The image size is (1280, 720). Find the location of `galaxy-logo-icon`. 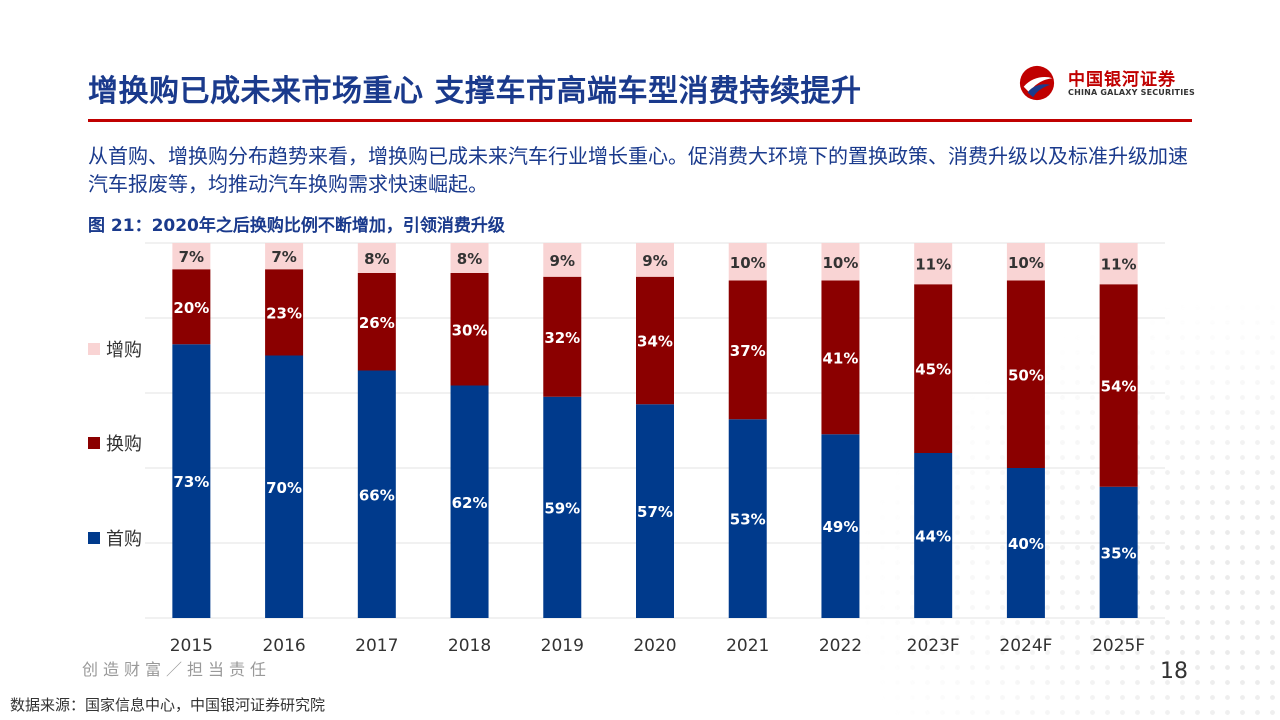

galaxy-logo-icon is located at coordinates (1037, 83).